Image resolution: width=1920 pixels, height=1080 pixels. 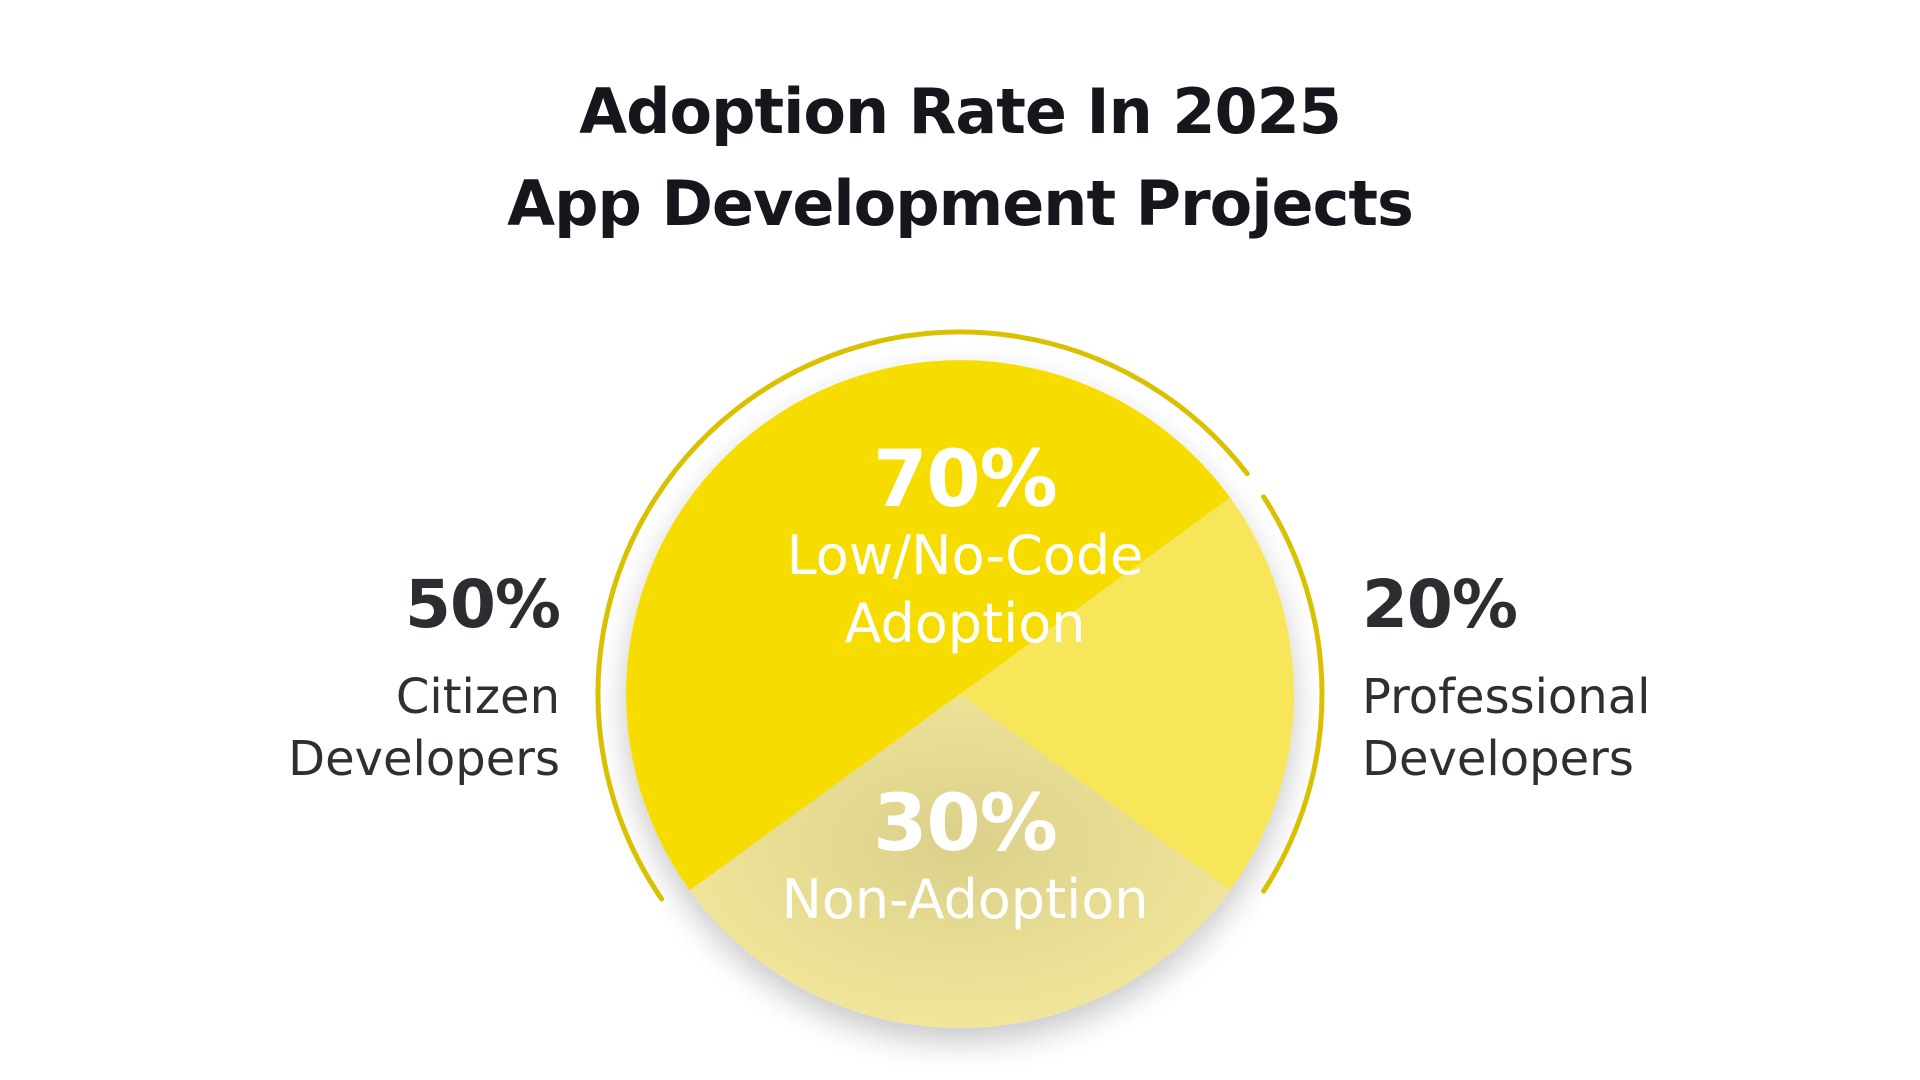 I want to click on non-adoption-text: Non-Adoption, so click(x=965, y=899).